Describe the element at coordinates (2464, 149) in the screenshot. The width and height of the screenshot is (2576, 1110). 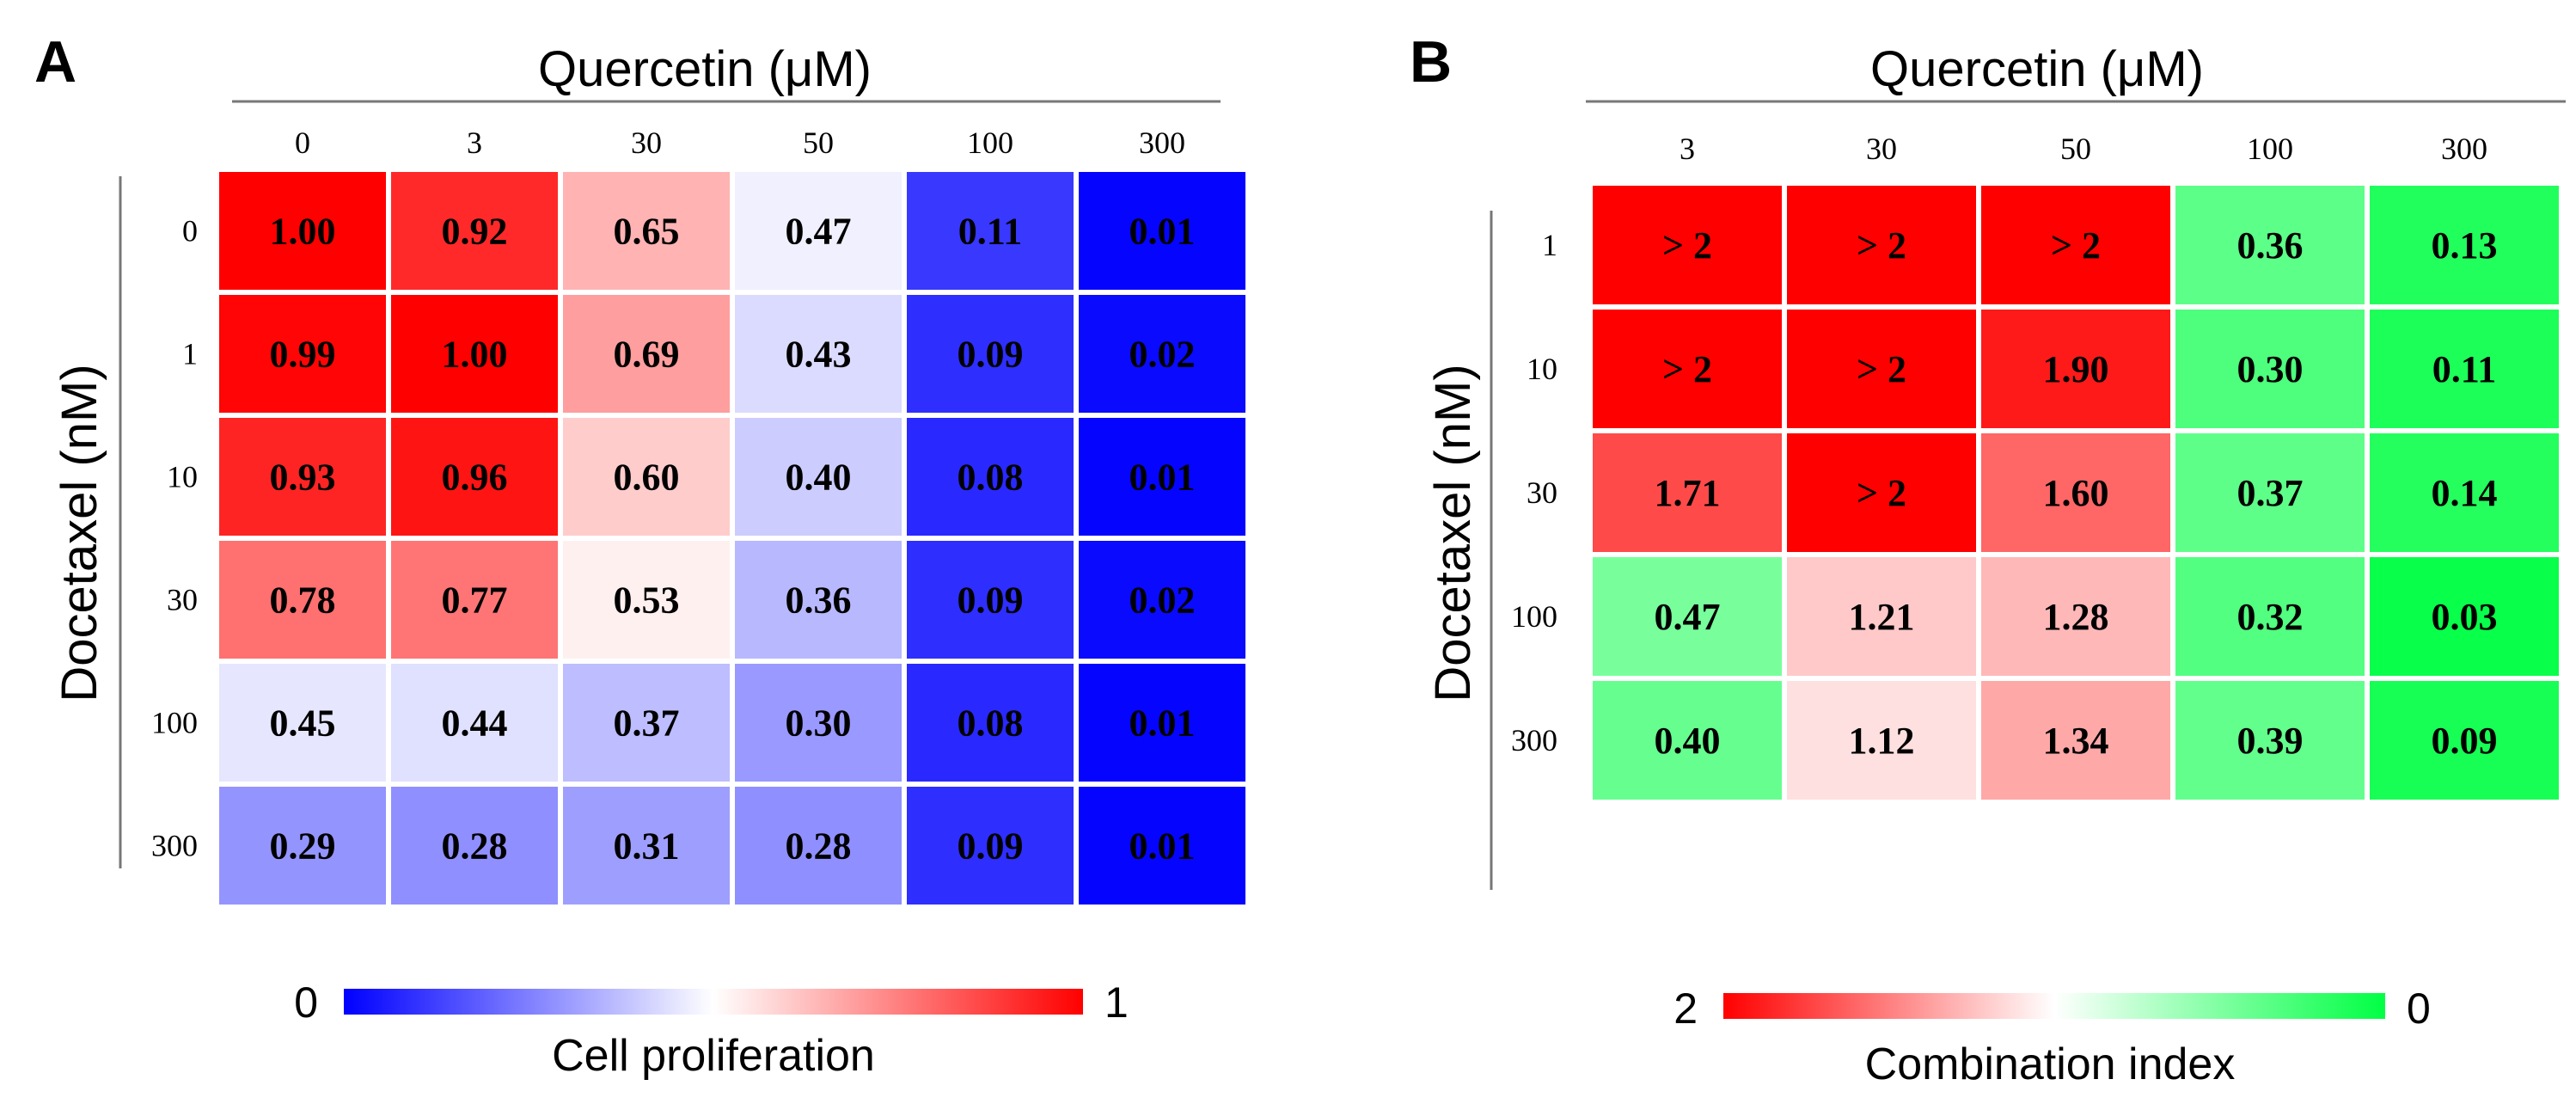
I see `x-tick-label: 300` at that location.